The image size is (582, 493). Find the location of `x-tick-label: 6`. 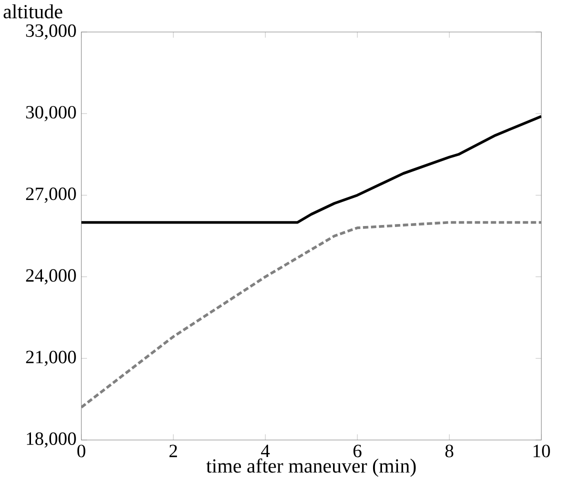

x-tick-label: 6 is located at coordinates (357, 451).